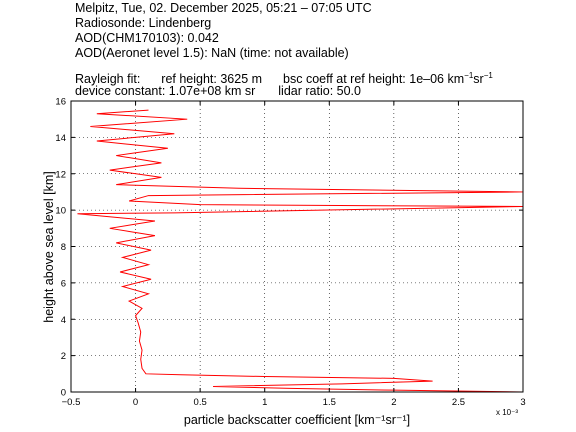 The height and width of the screenshot is (432, 576). I want to click on y-tick-label: 10, so click(60, 211).